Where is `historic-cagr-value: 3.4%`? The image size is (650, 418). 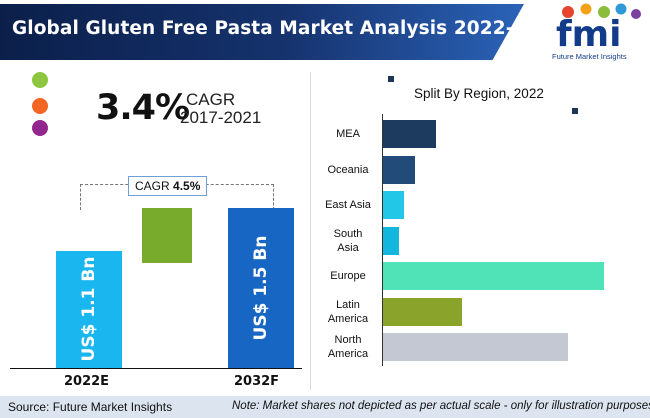
historic-cagr-value: 3.4% is located at coordinates (143, 108).